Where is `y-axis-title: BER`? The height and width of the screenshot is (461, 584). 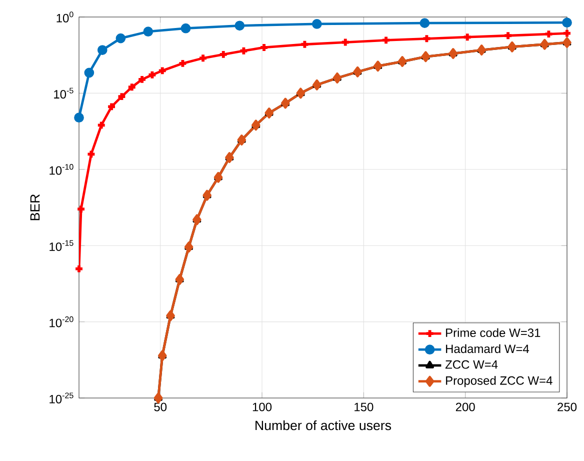
y-axis-title: BER is located at coordinates (35, 207).